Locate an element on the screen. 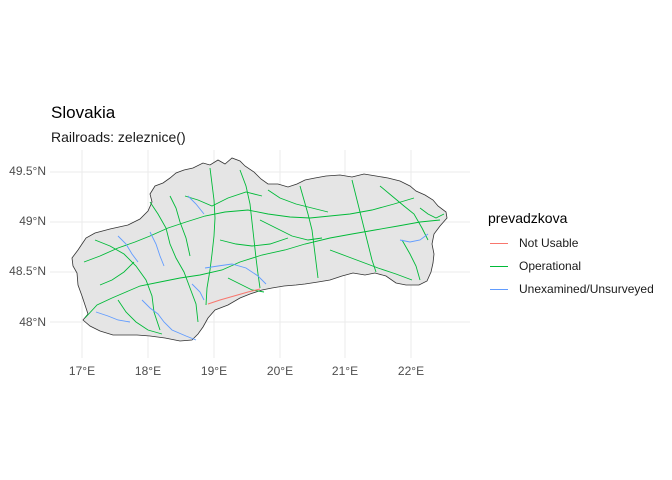 Image resolution: width=672 pixels, height=480 pixels. x-tick-label-19: 19°E is located at coordinates (214, 371).